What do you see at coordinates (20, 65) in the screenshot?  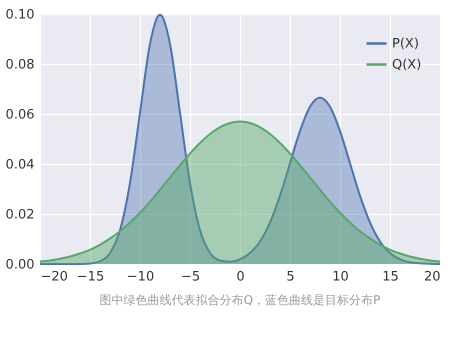 I see `y-tick-label: 0.08` at bounding box center [20, 65].